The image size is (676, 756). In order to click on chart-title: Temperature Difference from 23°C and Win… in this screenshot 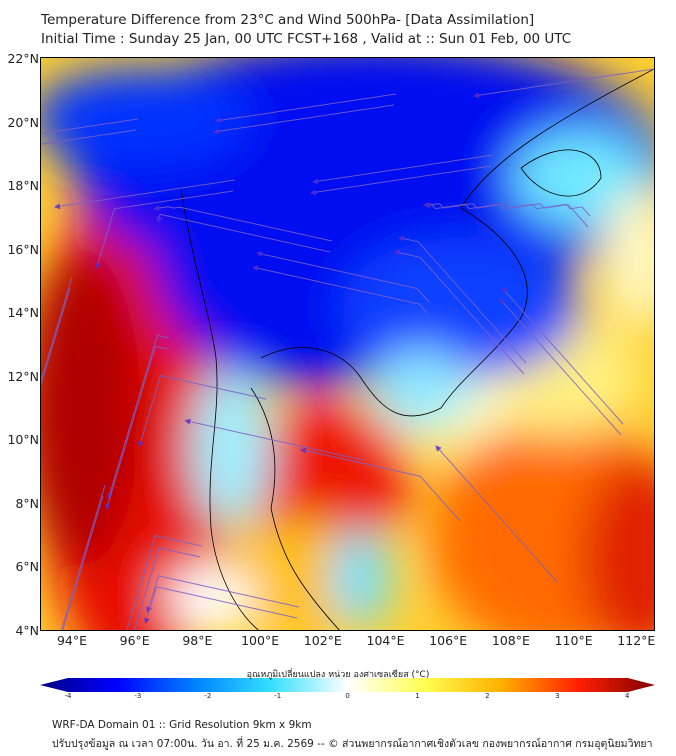, I will do `click(288, 20)`.